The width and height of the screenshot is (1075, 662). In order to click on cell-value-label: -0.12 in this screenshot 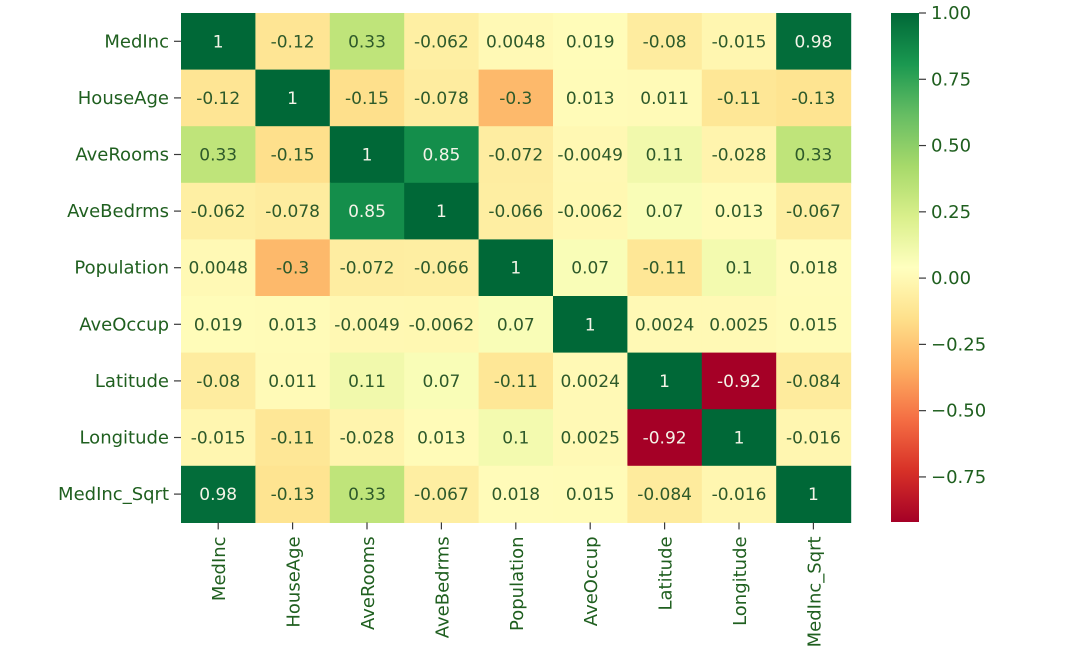, I will do `click(218, 99)`.